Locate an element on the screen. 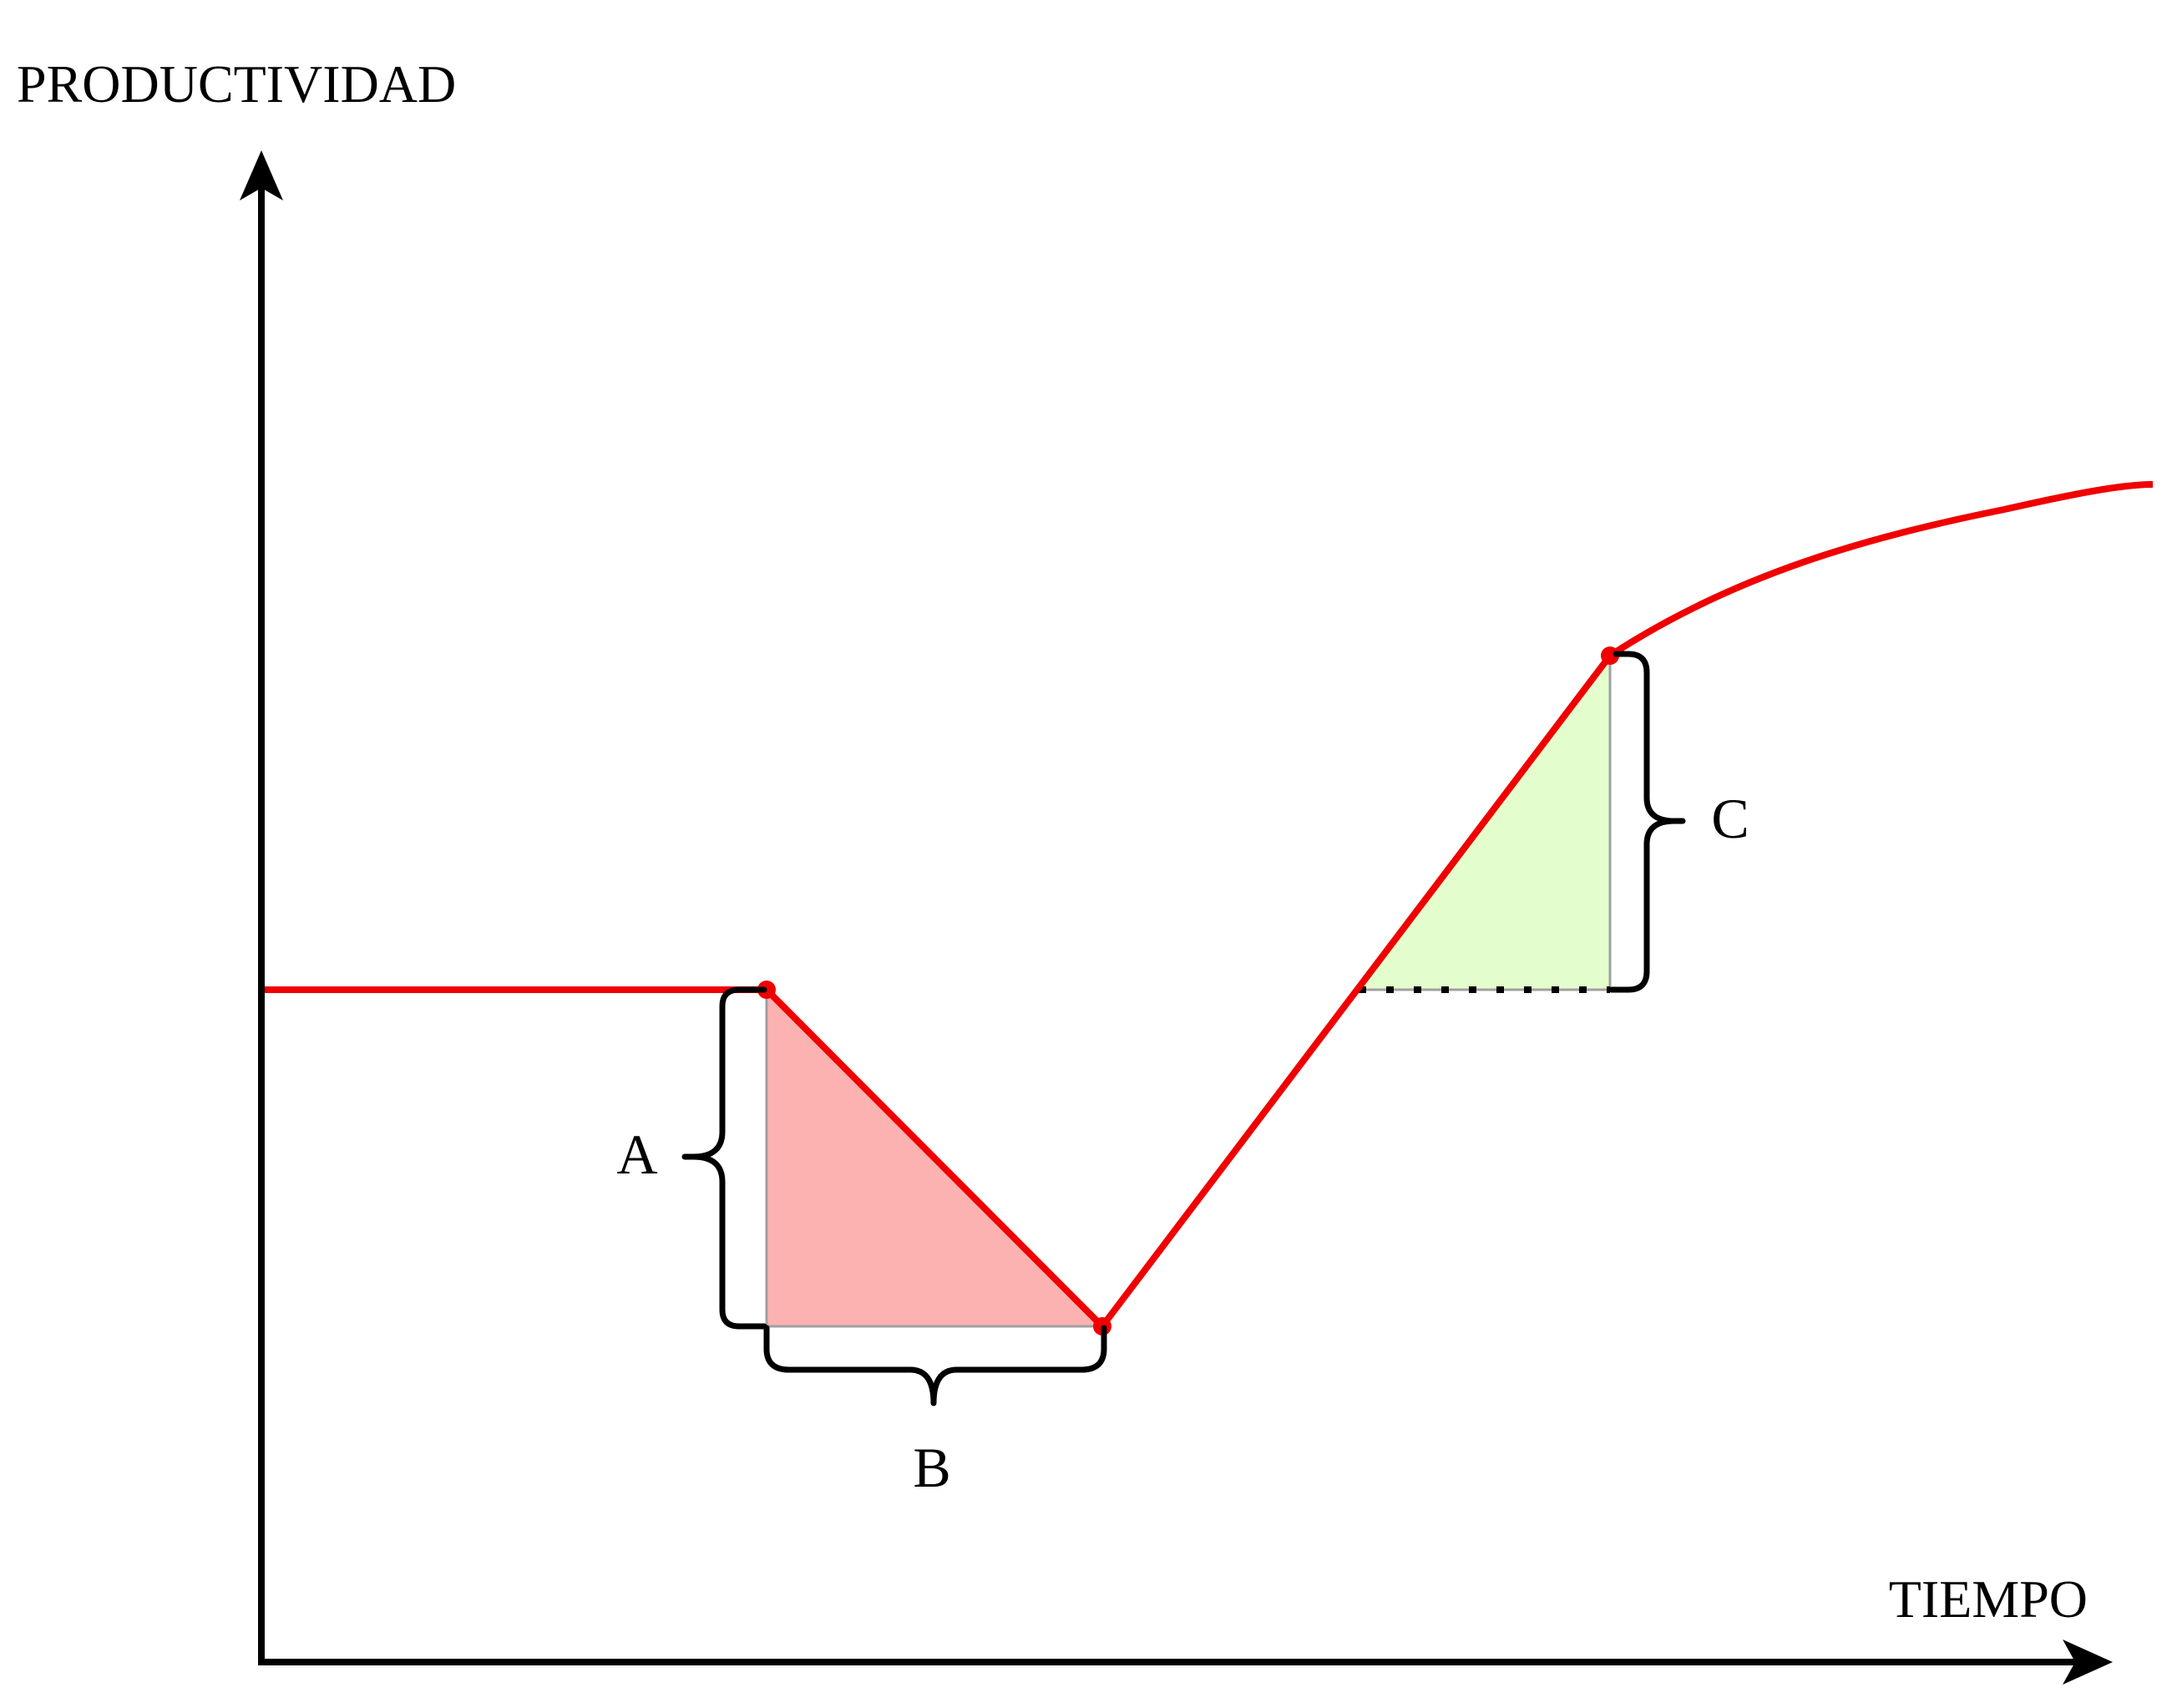 The width and height of the screenshot is (2167, 1708). label-b: B is located at coordinates (931, 1468).